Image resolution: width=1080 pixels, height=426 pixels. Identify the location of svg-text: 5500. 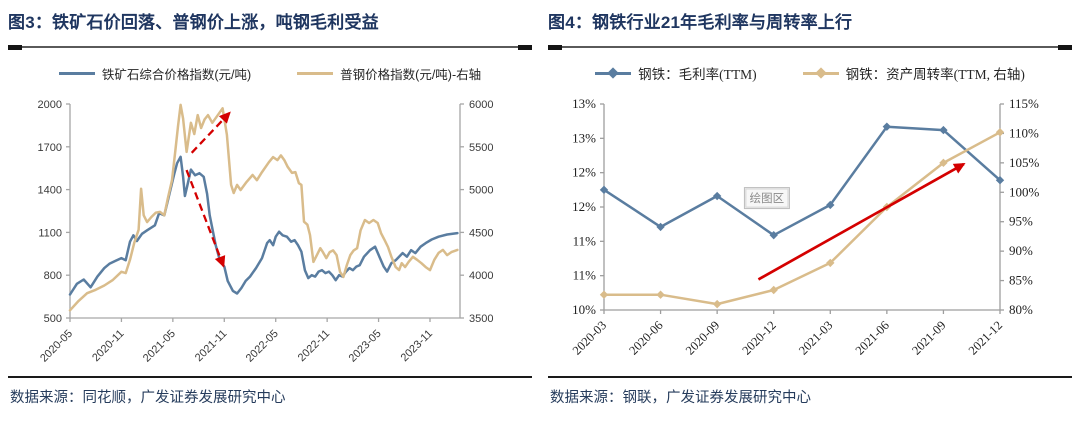
(481, 148).